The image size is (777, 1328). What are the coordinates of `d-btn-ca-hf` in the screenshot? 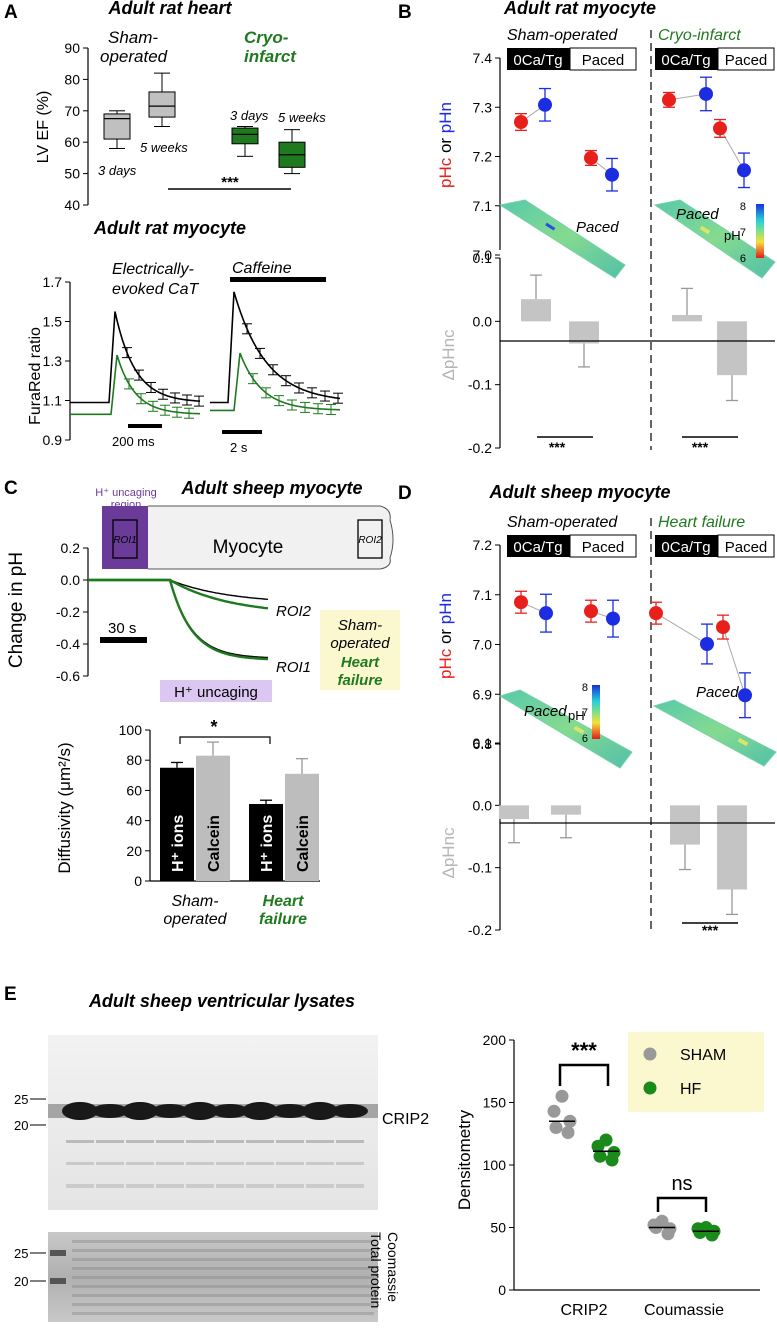 It's located at (686, 546).